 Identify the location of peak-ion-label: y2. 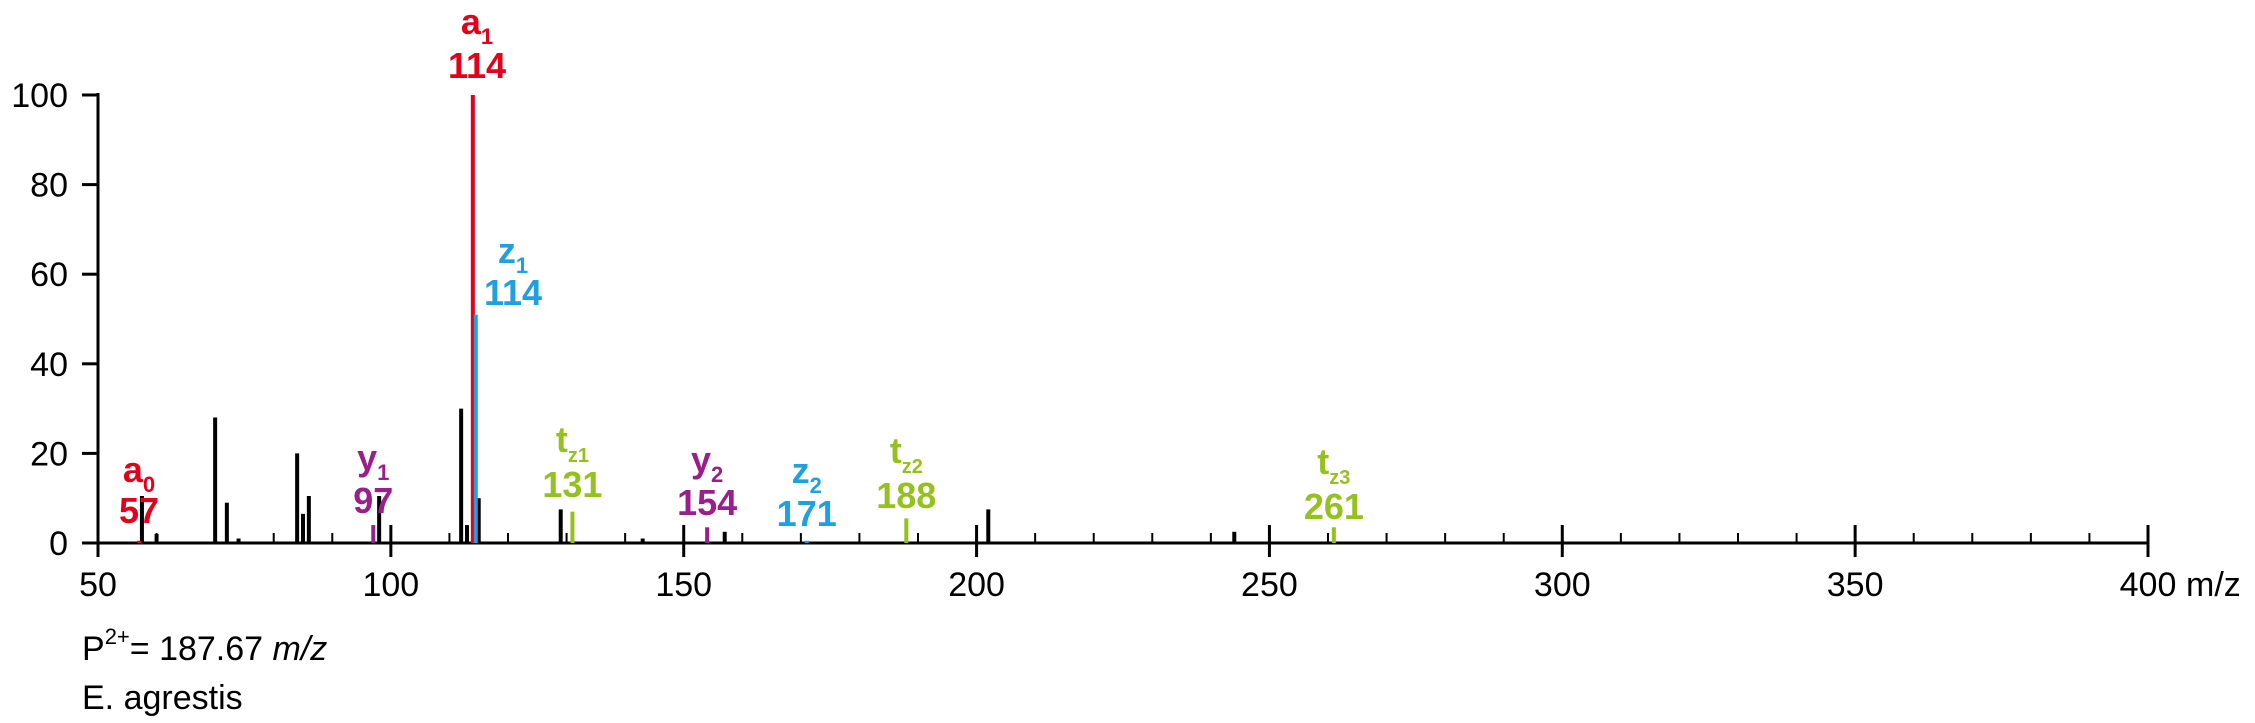
(707, 463).